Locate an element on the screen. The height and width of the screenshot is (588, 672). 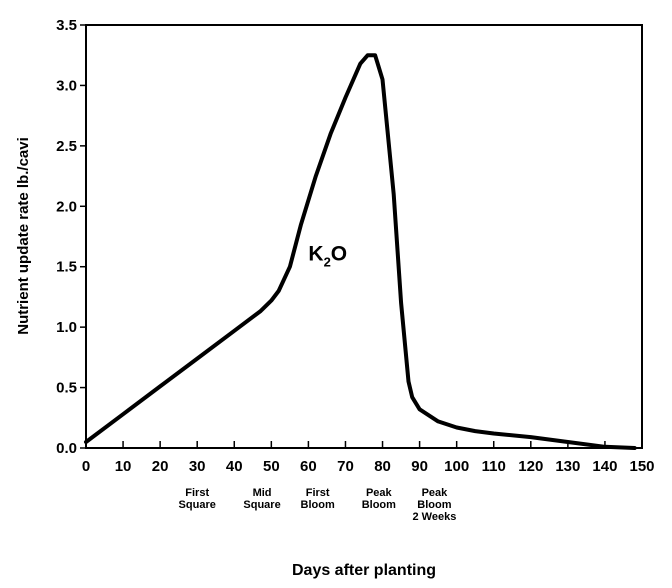
stage-label: Mid Square is located at coordinates (261, 499).